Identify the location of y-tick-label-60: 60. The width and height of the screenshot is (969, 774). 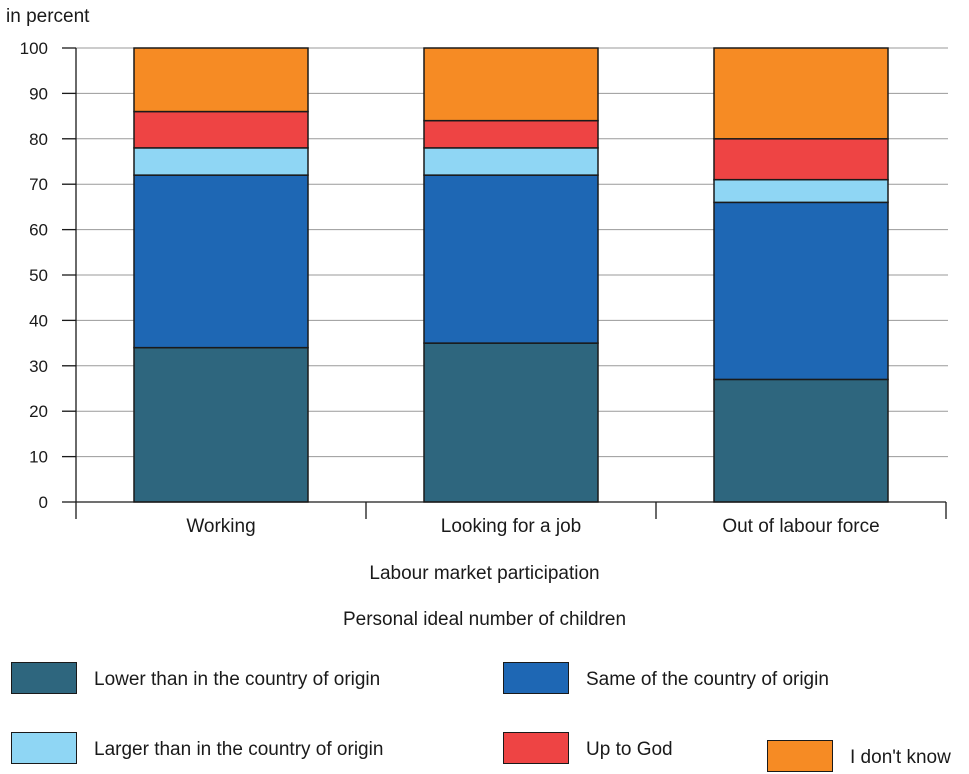
(38, 230).